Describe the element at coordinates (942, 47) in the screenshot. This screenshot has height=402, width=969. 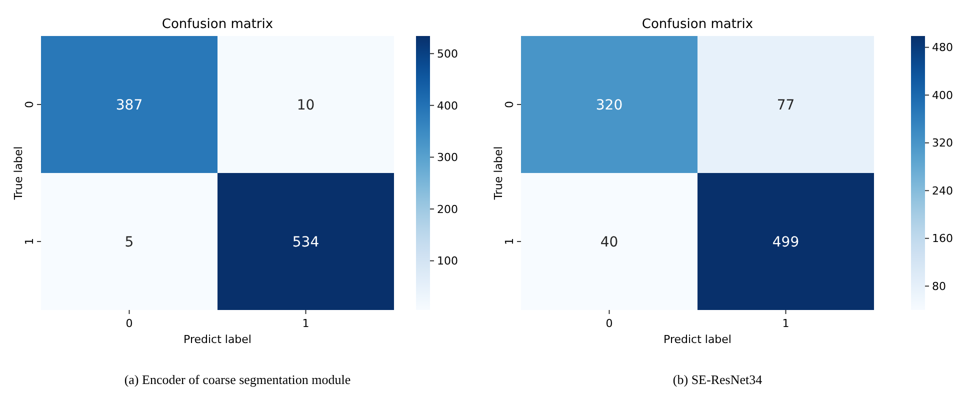
I see `color-bar-label: 480` at that location.